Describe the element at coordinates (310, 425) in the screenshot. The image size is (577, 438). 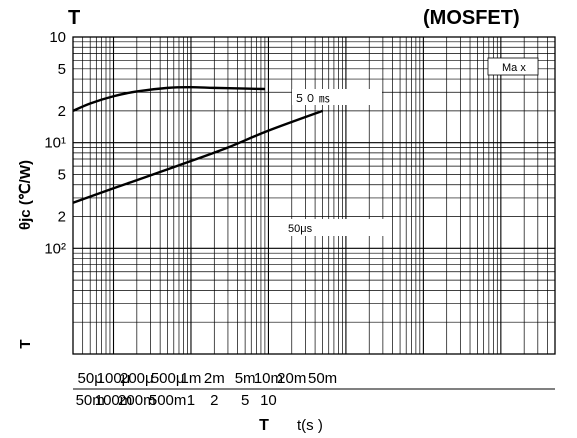
I see `x-axis-label-right: t(s )` at that location.